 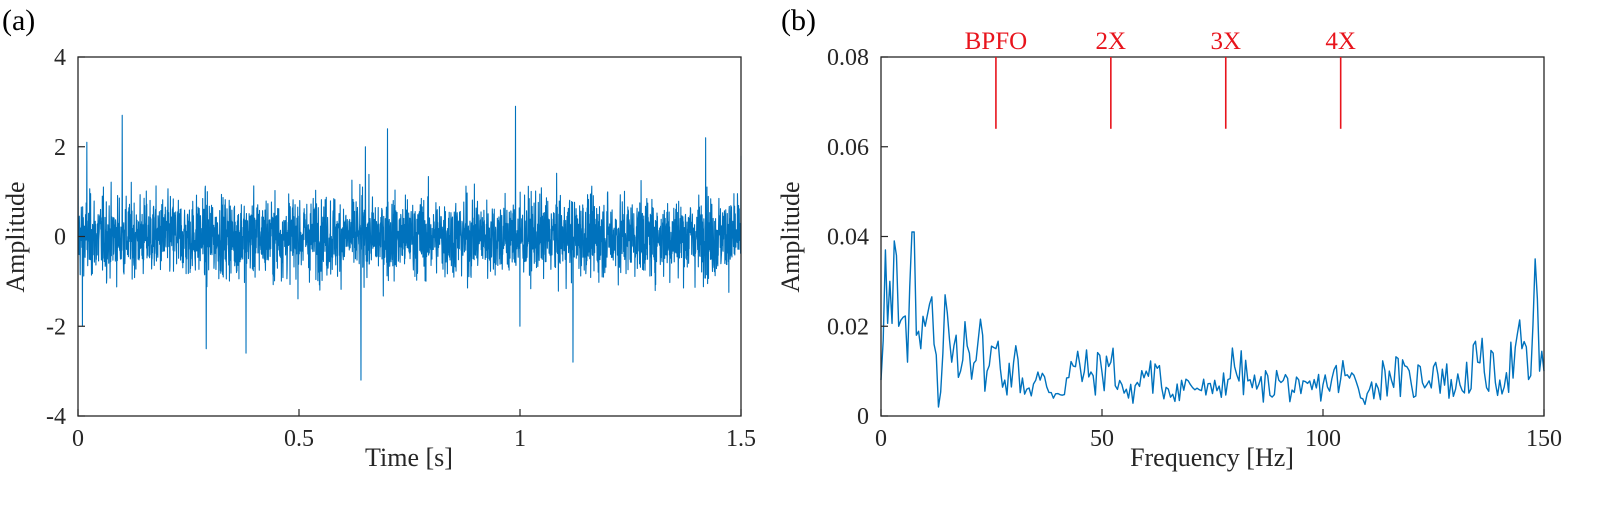 What do you see at coordinates (848, 238) in the screenshot?
I see `y-tick-label: 0.04` at bounding box center [848, 238].